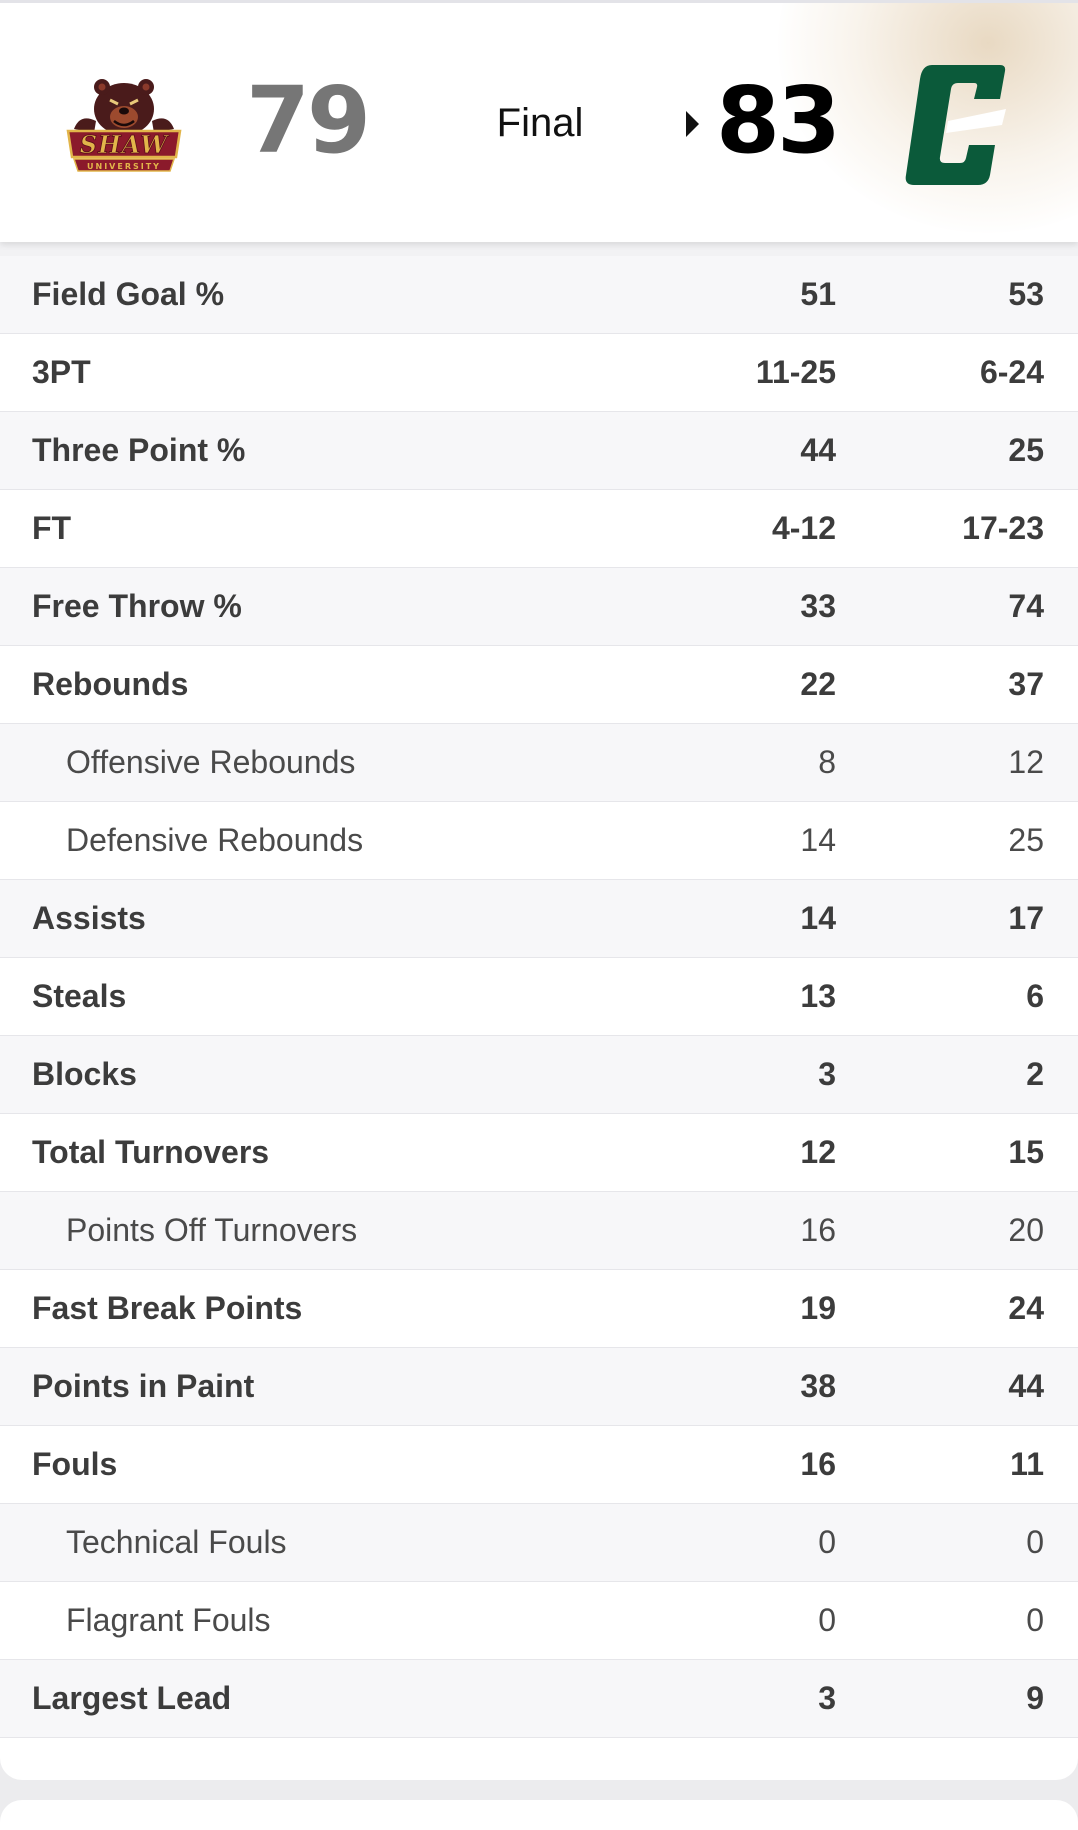  I want to click on stat-label: Steals, so click(79, 996).